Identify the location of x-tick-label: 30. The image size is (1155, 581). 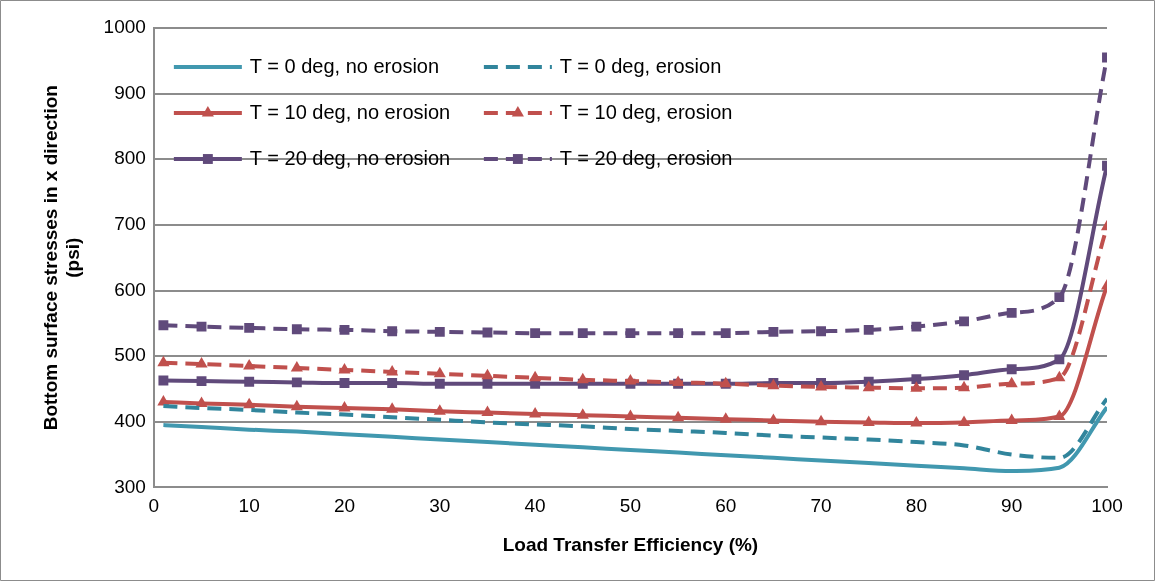
(440, 506).